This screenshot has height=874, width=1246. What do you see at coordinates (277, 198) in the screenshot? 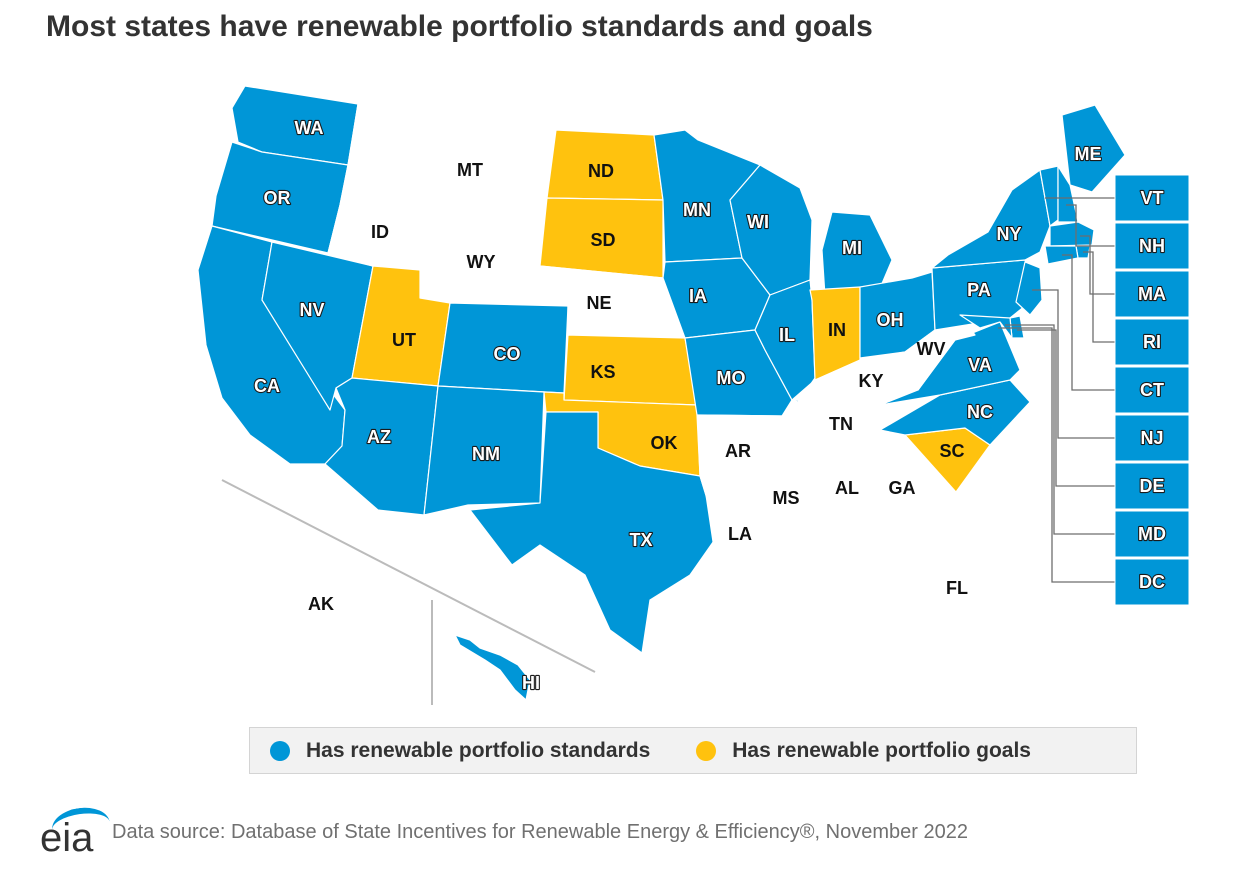
I see `state-label-or: OR` at bounding box center [277, 198].